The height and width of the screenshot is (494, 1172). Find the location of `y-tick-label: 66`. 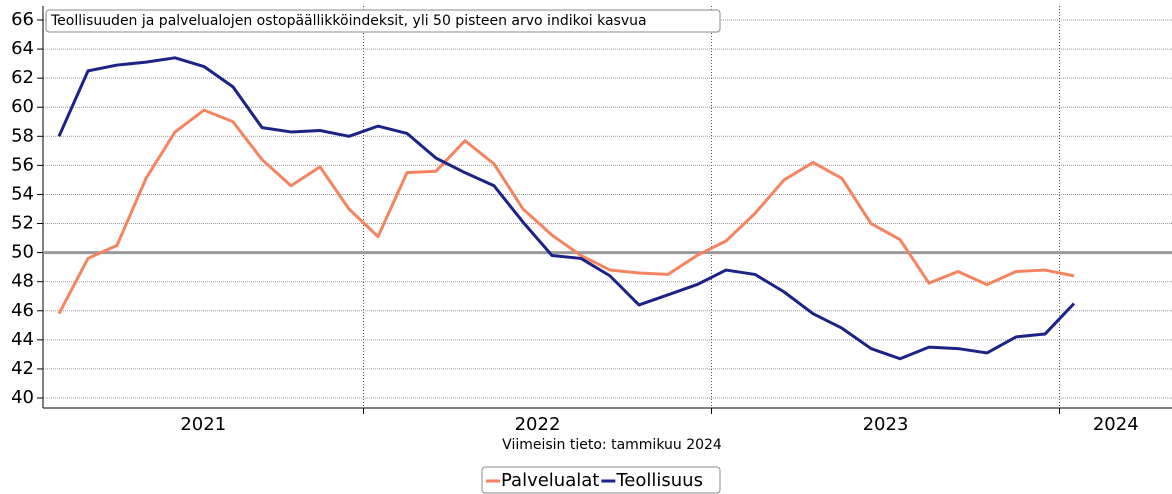

y-tick-label: 66 is located at coordinates (22, 19).